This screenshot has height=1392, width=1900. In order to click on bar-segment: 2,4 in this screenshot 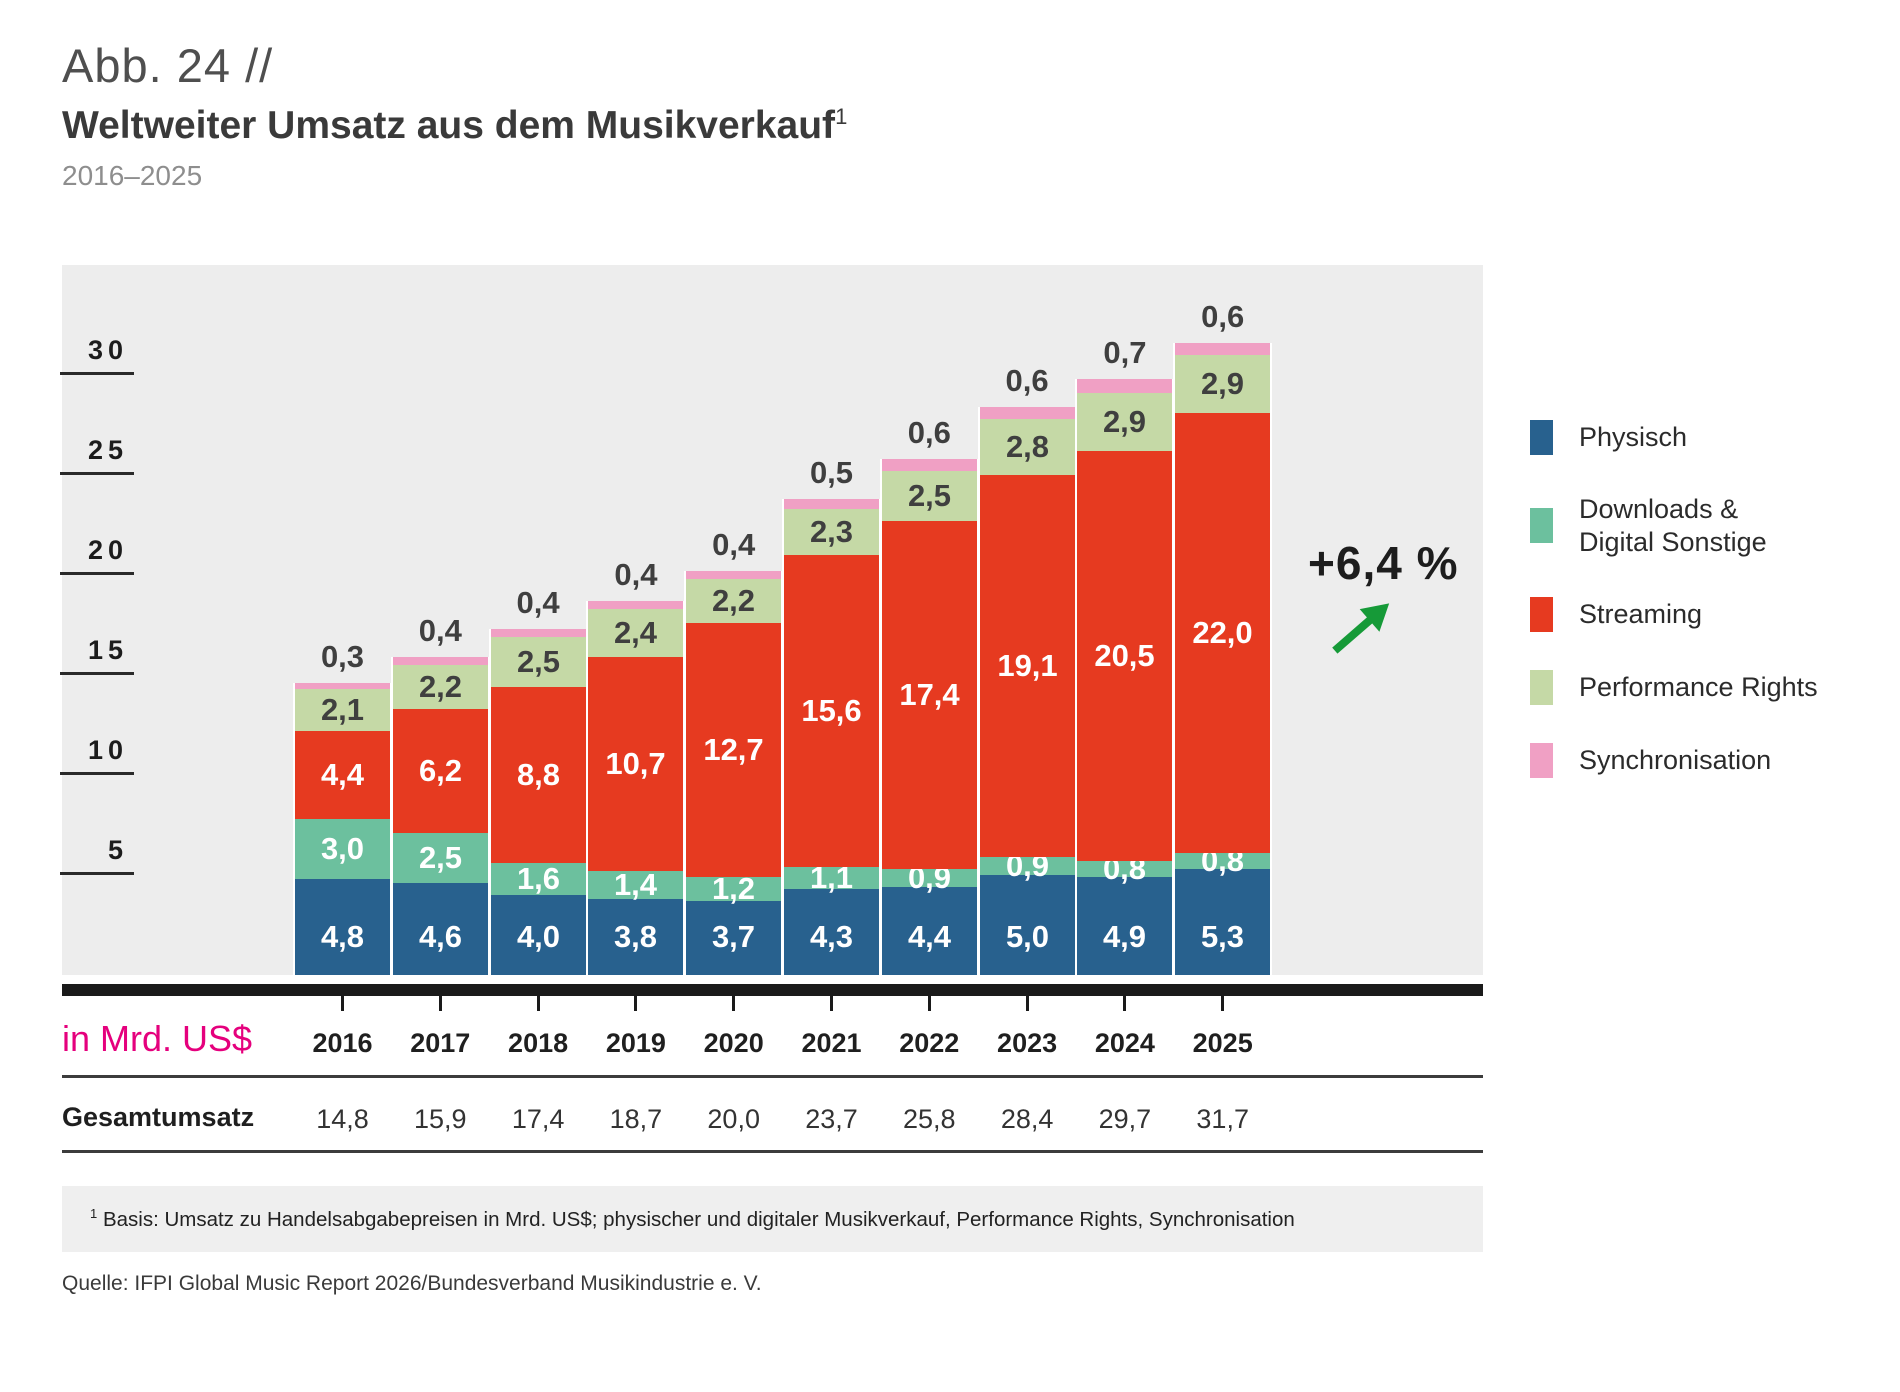, I will do `click(635, 633)`.